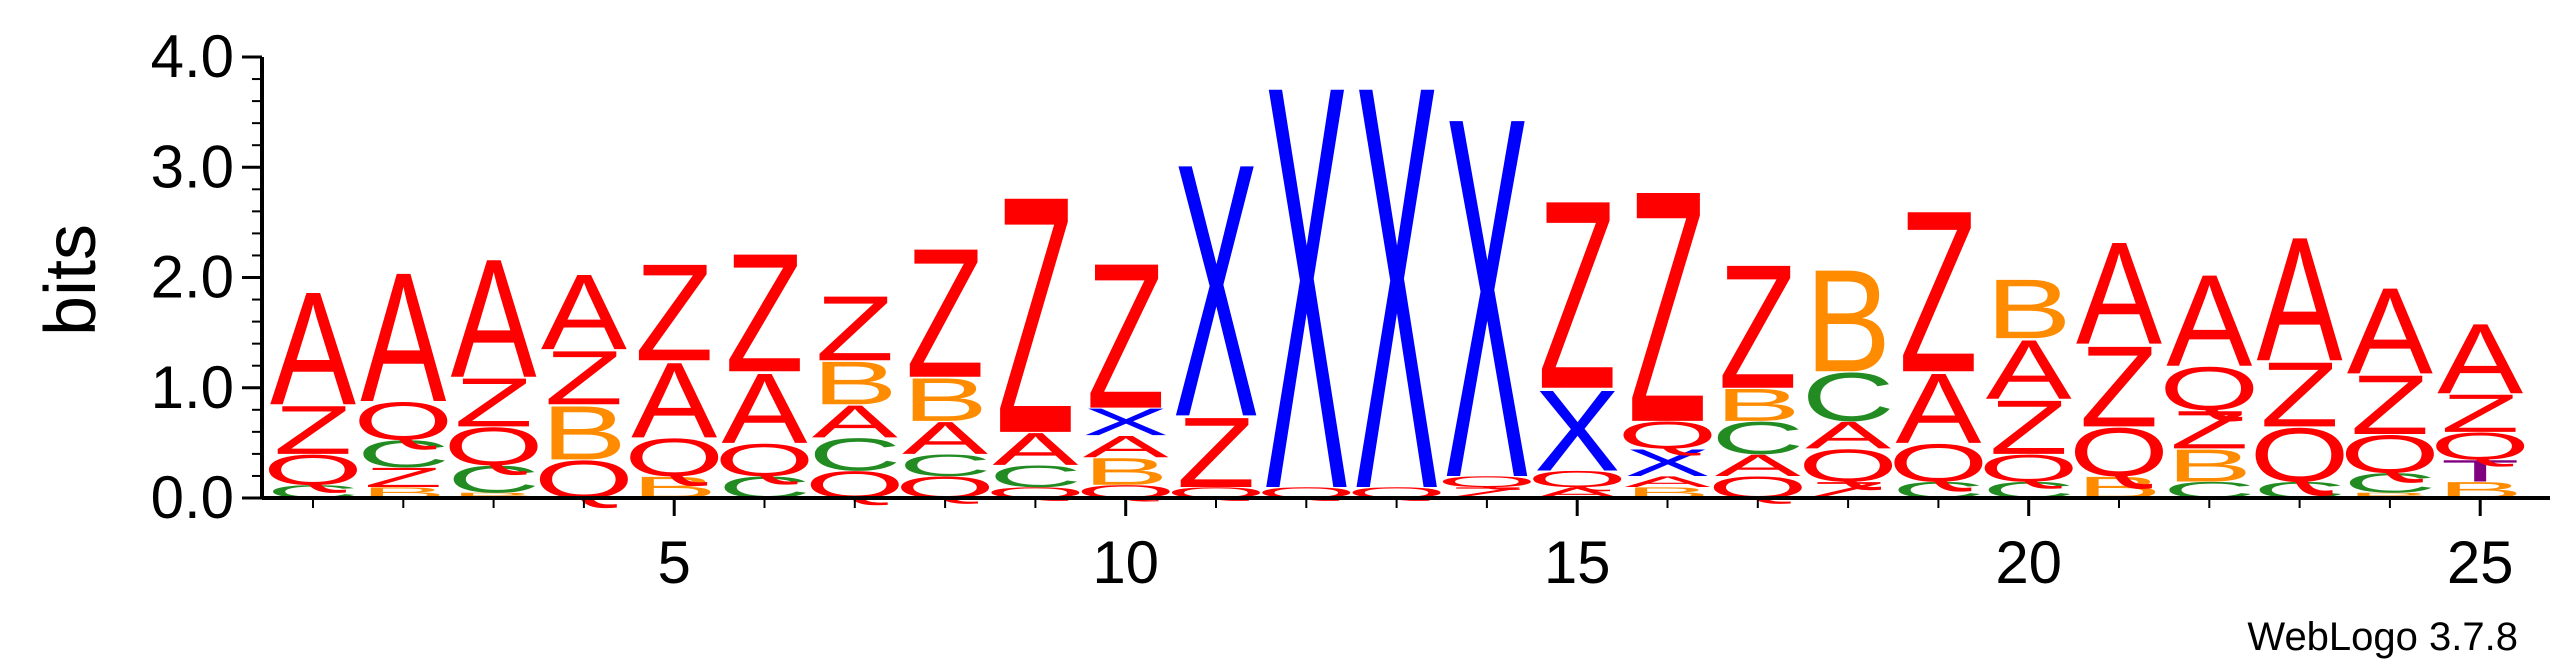 The height and width of the screenshot is (667, 2567). Describe the element at coordinates (2028, 562) in the screenshot. I see `x-tick-label: 20` at that location.